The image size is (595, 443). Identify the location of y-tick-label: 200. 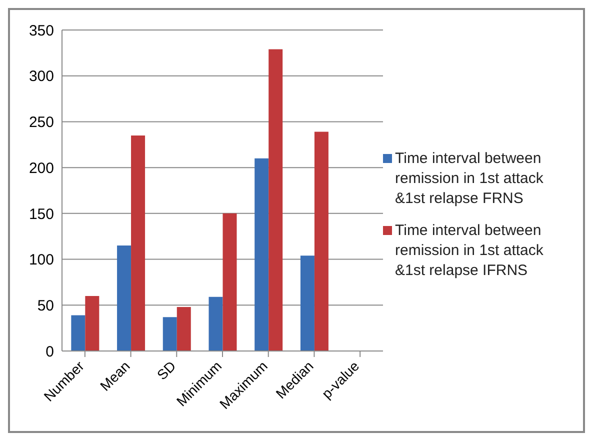
(41, 168).